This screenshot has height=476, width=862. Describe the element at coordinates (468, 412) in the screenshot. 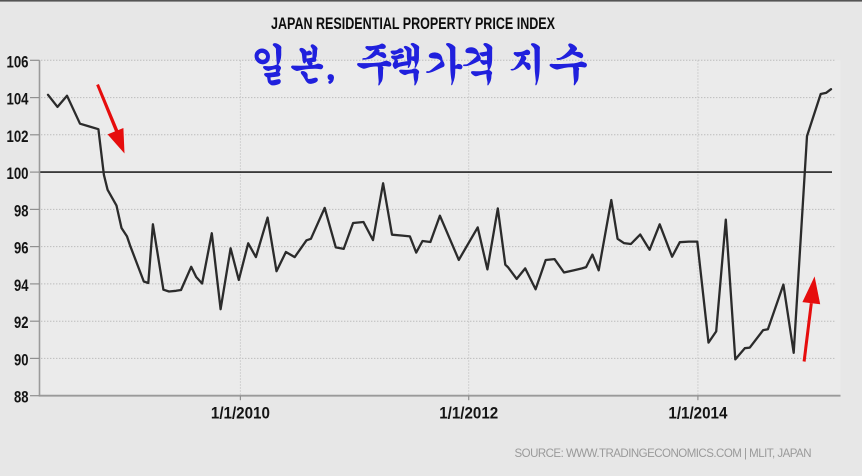

I see `svg-text: 1/1/2012` at that location.